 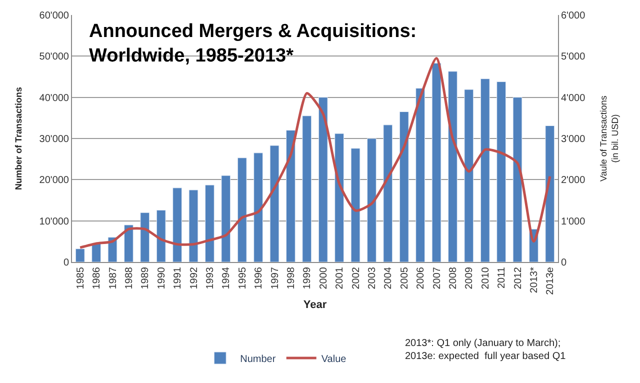 I want to click on x-tick-label: 2013e, so click(x=550, y=280).